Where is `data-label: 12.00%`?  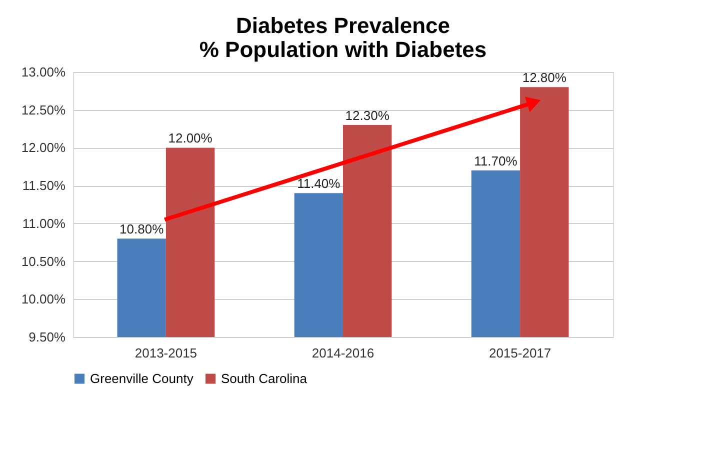 data-label: 12.00% is located at coordinates (190, 138).